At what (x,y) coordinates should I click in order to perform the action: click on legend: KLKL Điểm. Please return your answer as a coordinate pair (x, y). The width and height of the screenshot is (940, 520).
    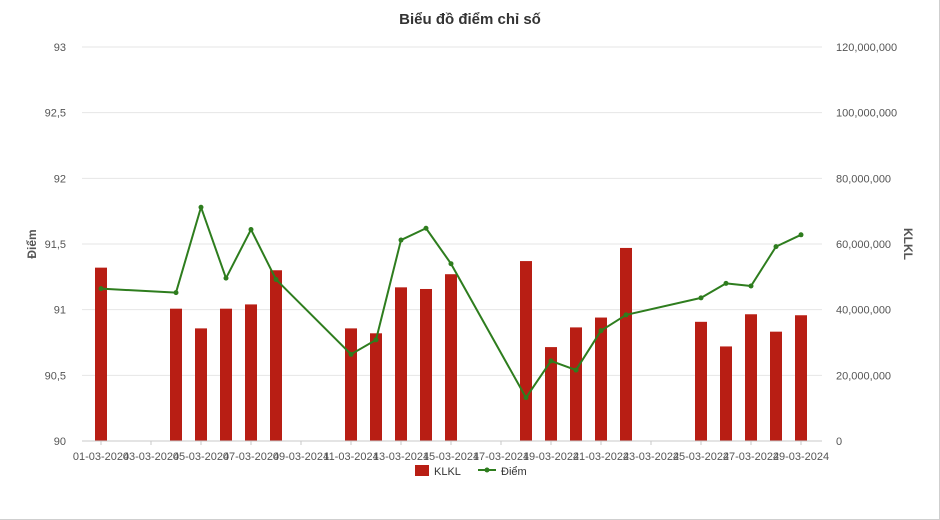
    Looking at the image, I should click on (471, 471).